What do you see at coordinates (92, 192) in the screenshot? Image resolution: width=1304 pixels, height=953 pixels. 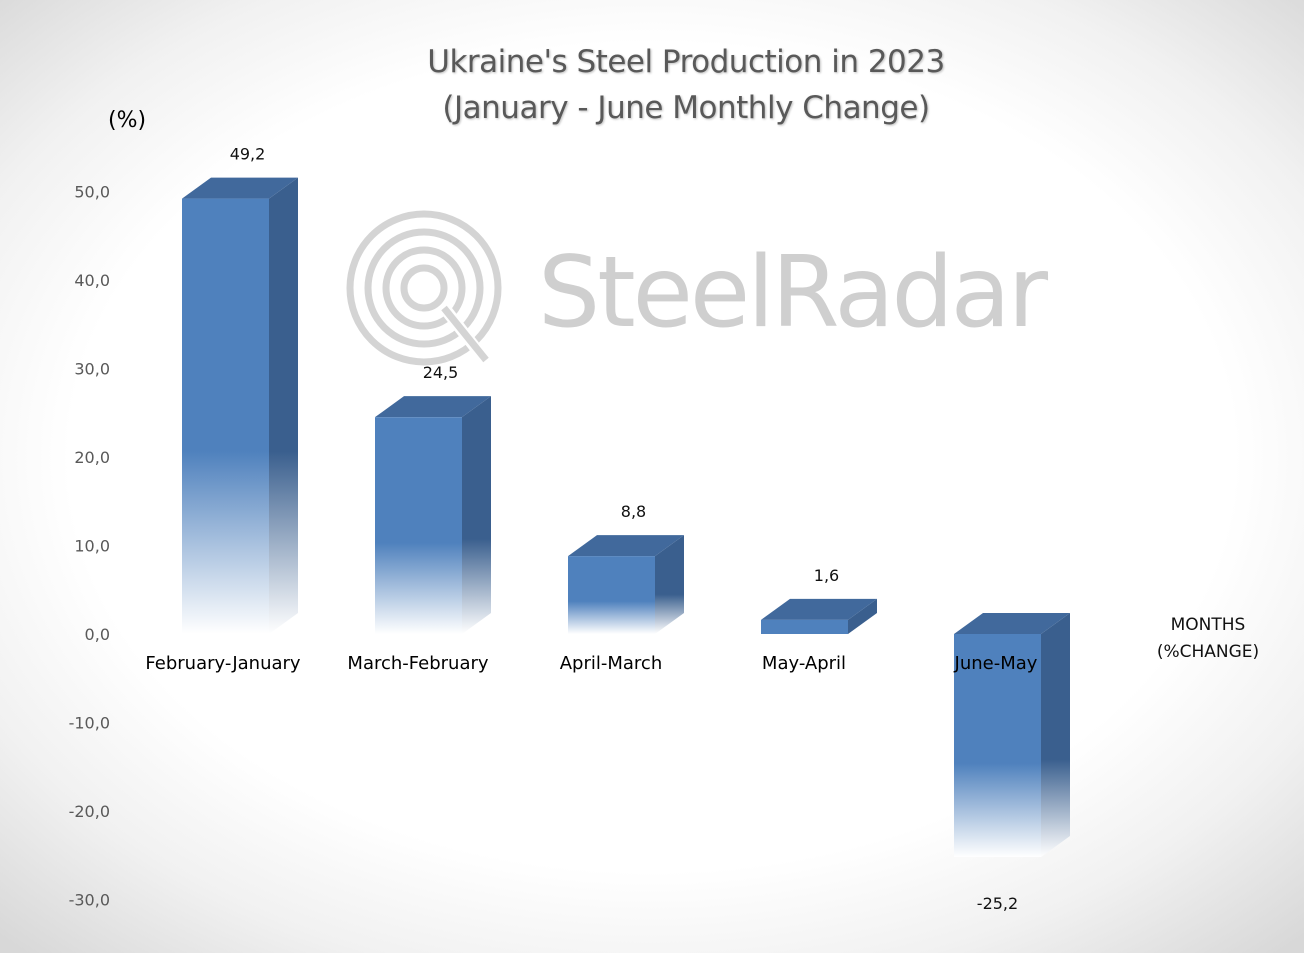 I see `y-tick-label: 50,0` at bounding box center [92, 192].